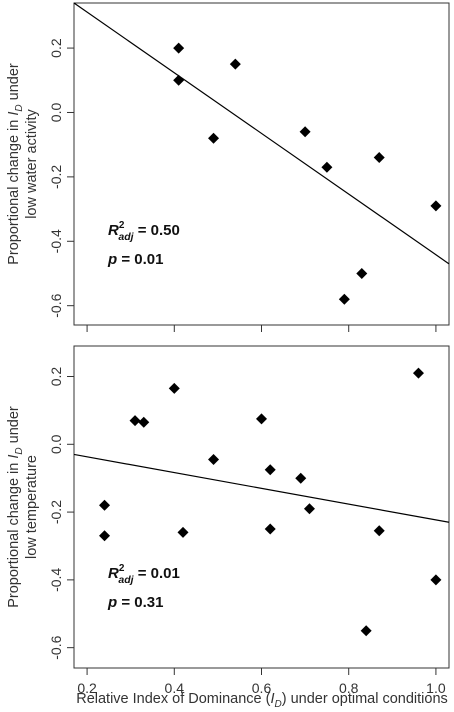  I want to click on r2-annotation: R2 adj = 0.50, so click(144, 231).